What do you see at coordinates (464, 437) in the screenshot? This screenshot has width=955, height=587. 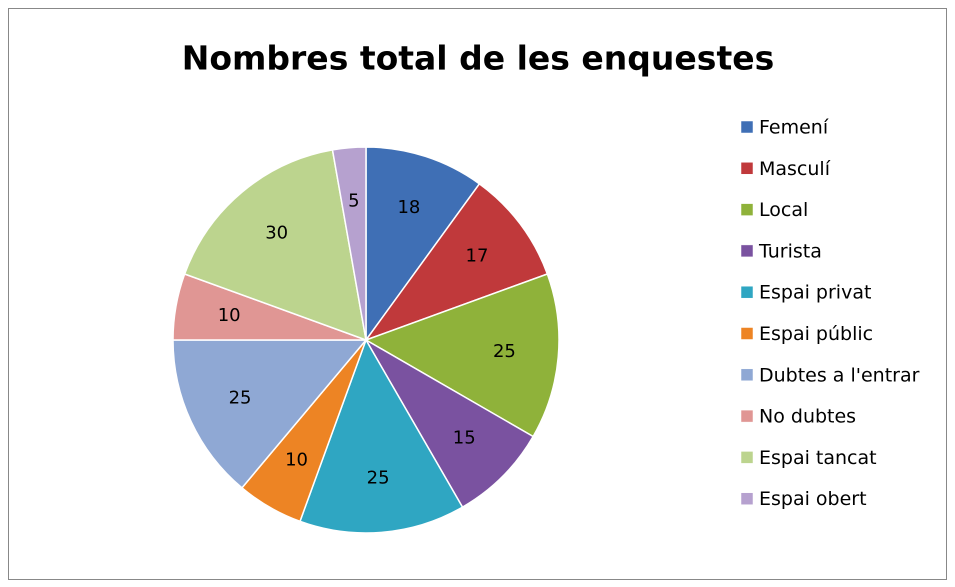 I see `data-label: 15` at bounding box center [464, 437].